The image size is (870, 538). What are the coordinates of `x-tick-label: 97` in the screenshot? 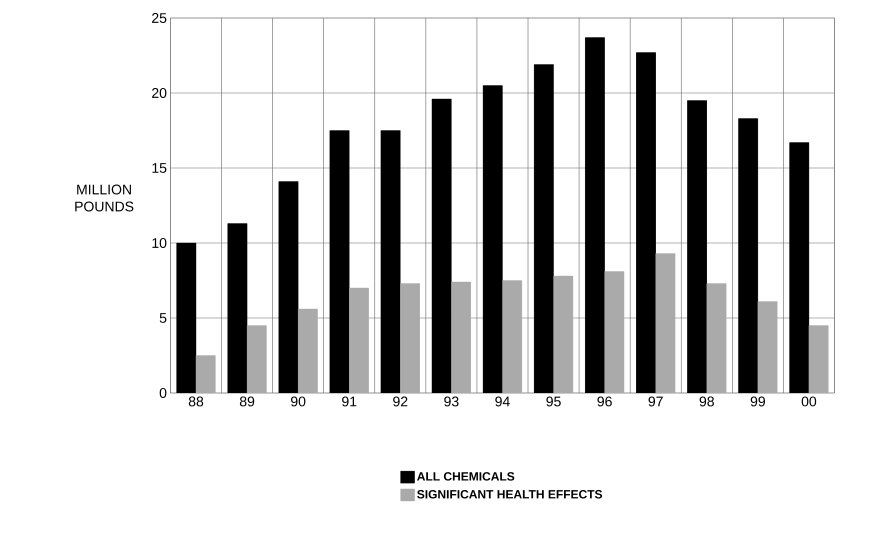 It's located at (655, 401).